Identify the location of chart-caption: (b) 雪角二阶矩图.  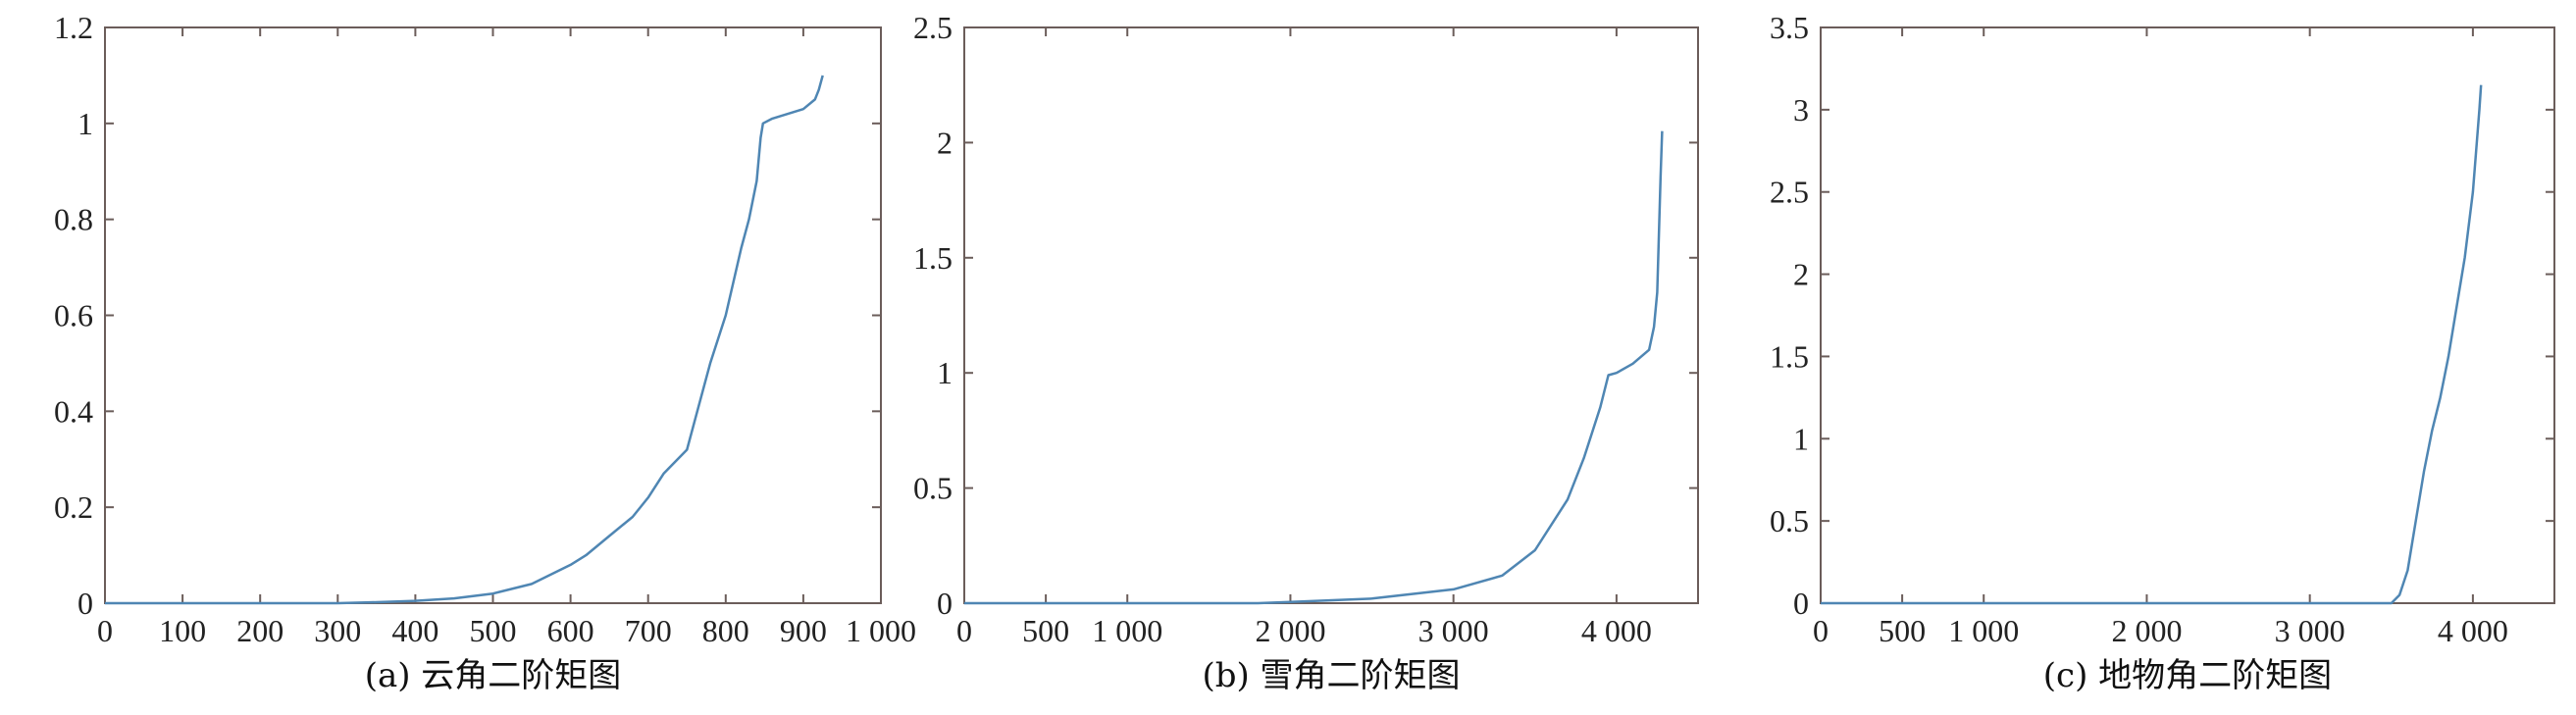
(1331, 676).